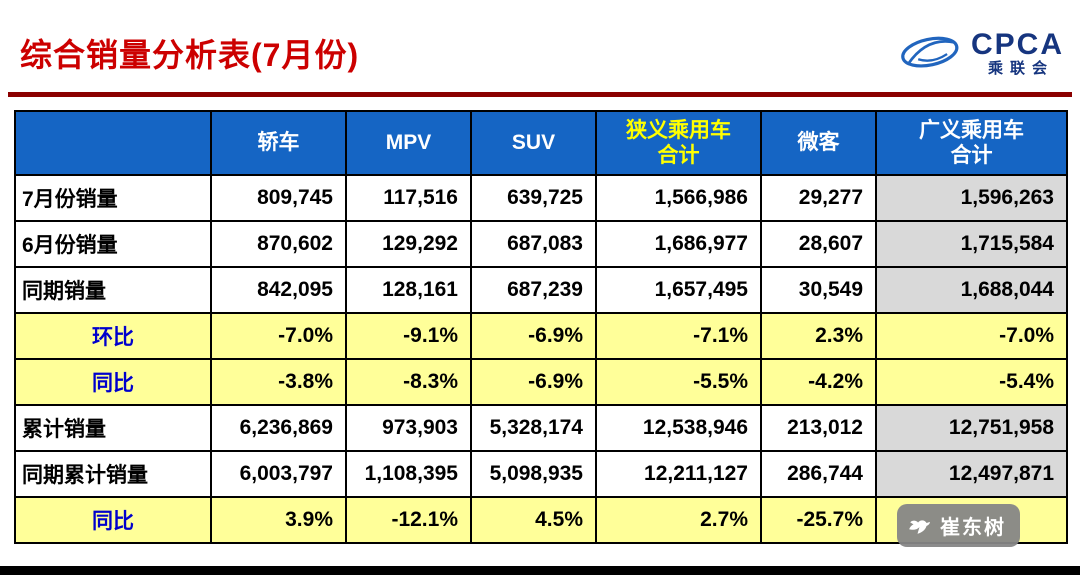  Describe the element at coordinates (678, 290) in the screenshot. I see `value-cell: 1,657,495` at that location.